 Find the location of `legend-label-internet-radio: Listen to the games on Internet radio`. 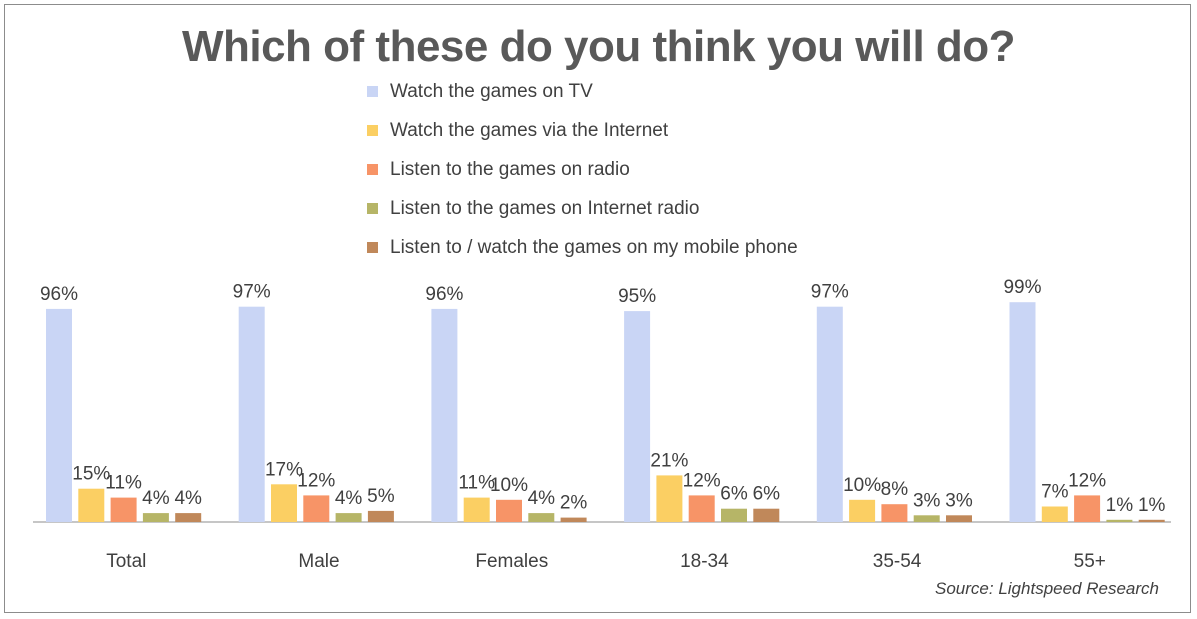

legend-label-internet-radio: Listen to the games on Internet radio is located at coordinates (545, 208).